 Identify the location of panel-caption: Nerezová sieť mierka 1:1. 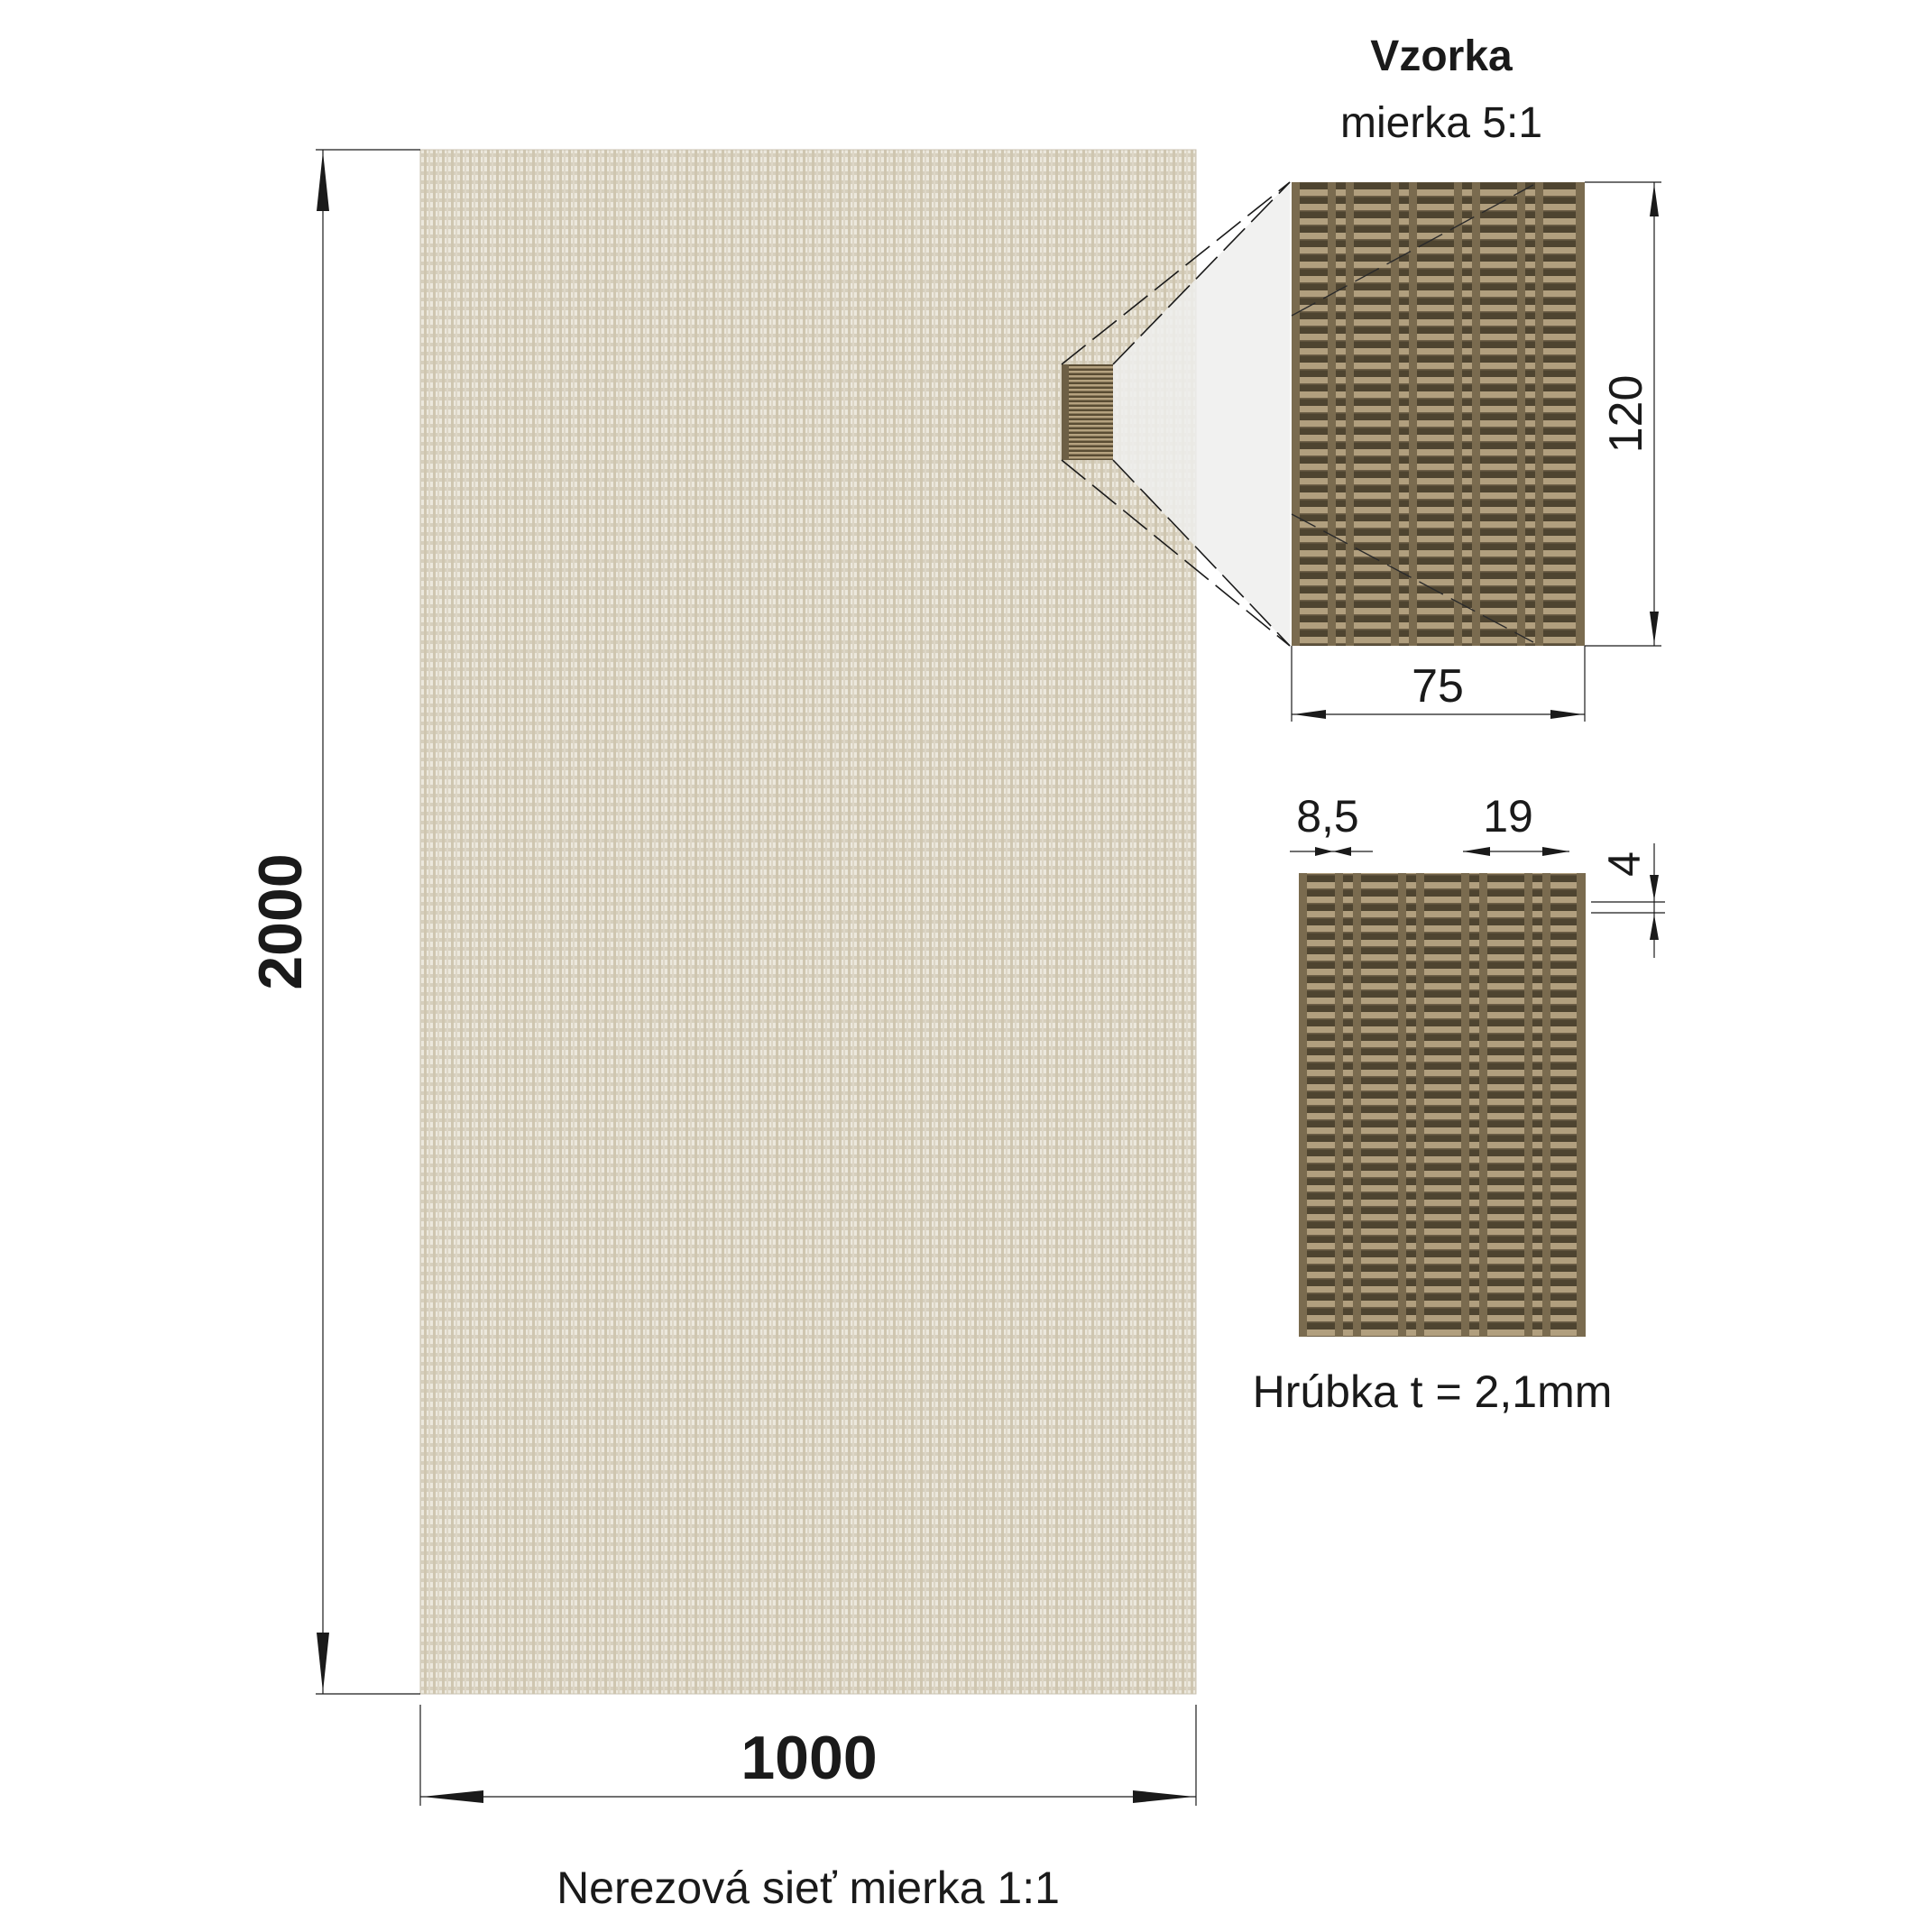
(809, 1888).